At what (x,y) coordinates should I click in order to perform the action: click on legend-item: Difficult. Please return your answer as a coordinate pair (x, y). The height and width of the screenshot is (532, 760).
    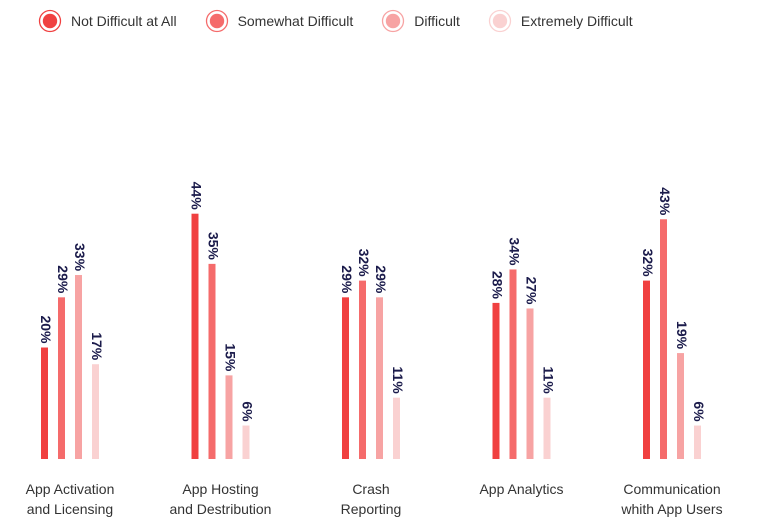
    Looking at the image, I should click on (420, 21).